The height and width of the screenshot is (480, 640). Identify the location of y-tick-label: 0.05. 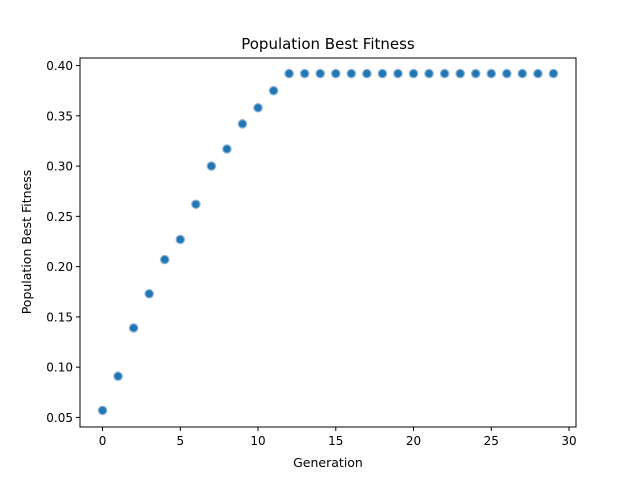
(59, 418).